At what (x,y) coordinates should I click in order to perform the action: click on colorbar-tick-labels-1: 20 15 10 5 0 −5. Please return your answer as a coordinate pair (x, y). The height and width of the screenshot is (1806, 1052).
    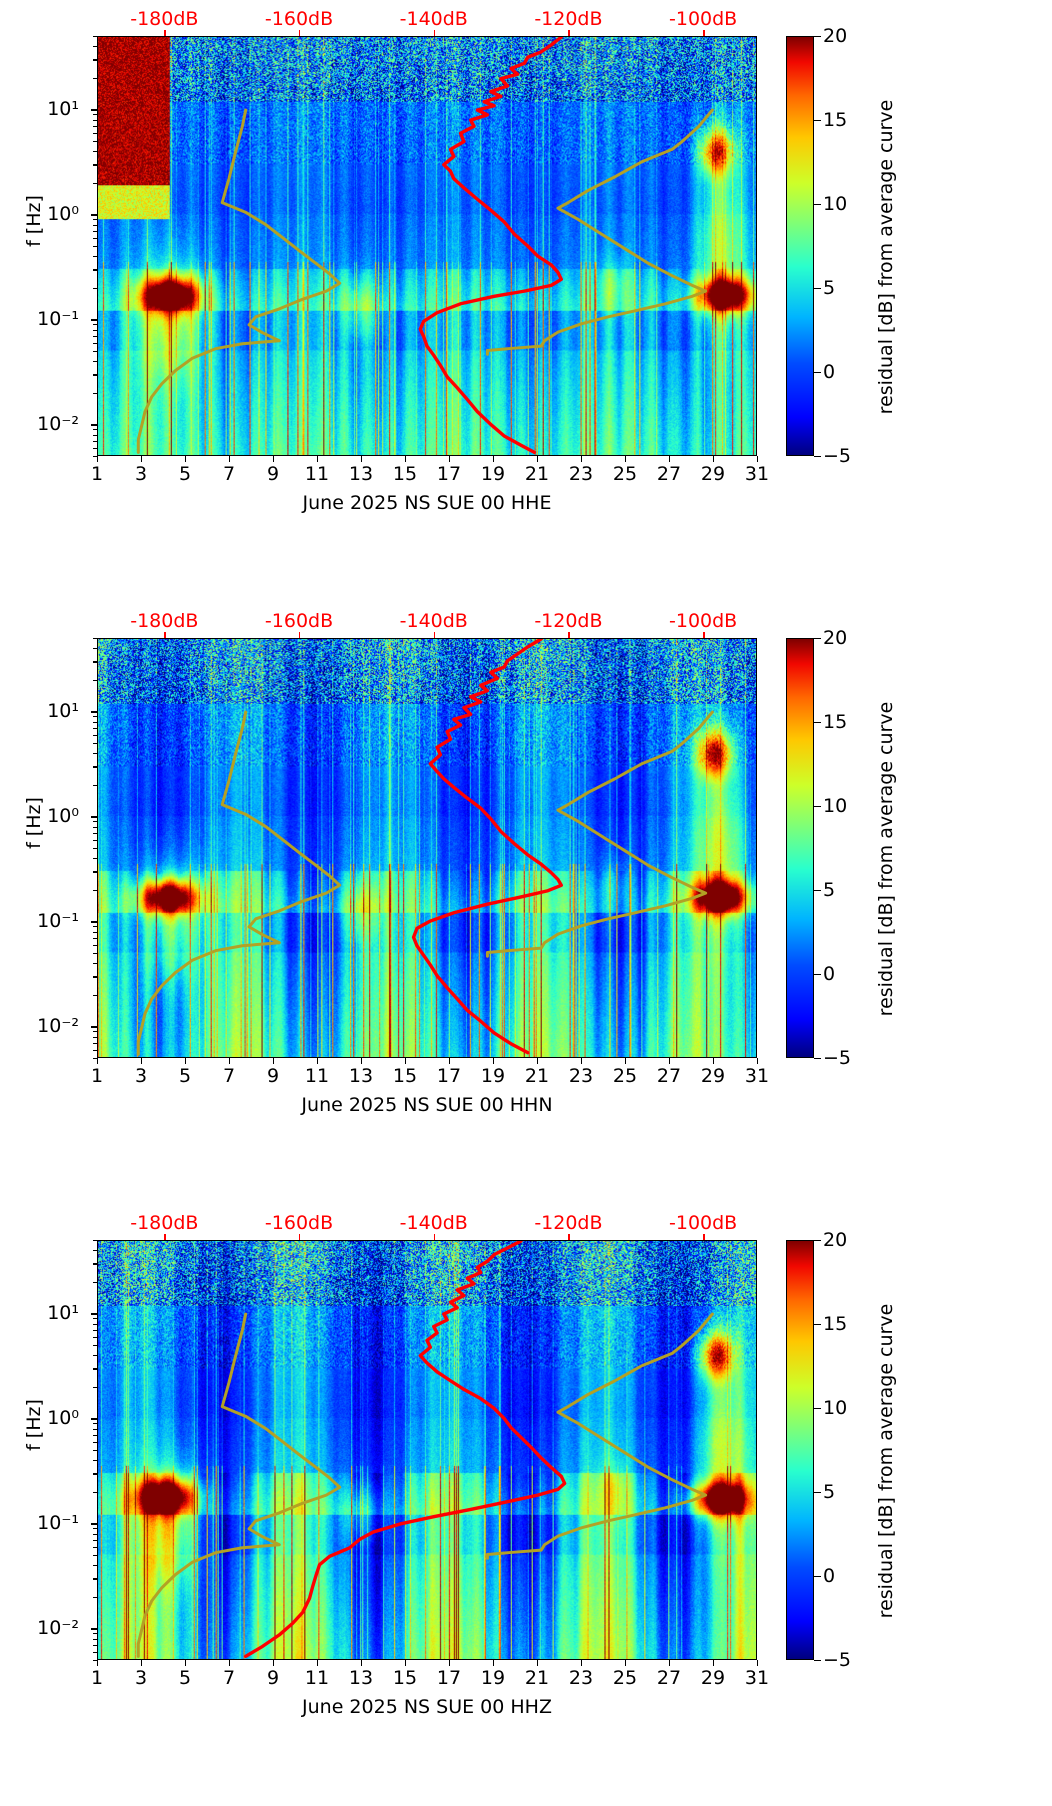
    Looking at the image, I should click on (853, 848).